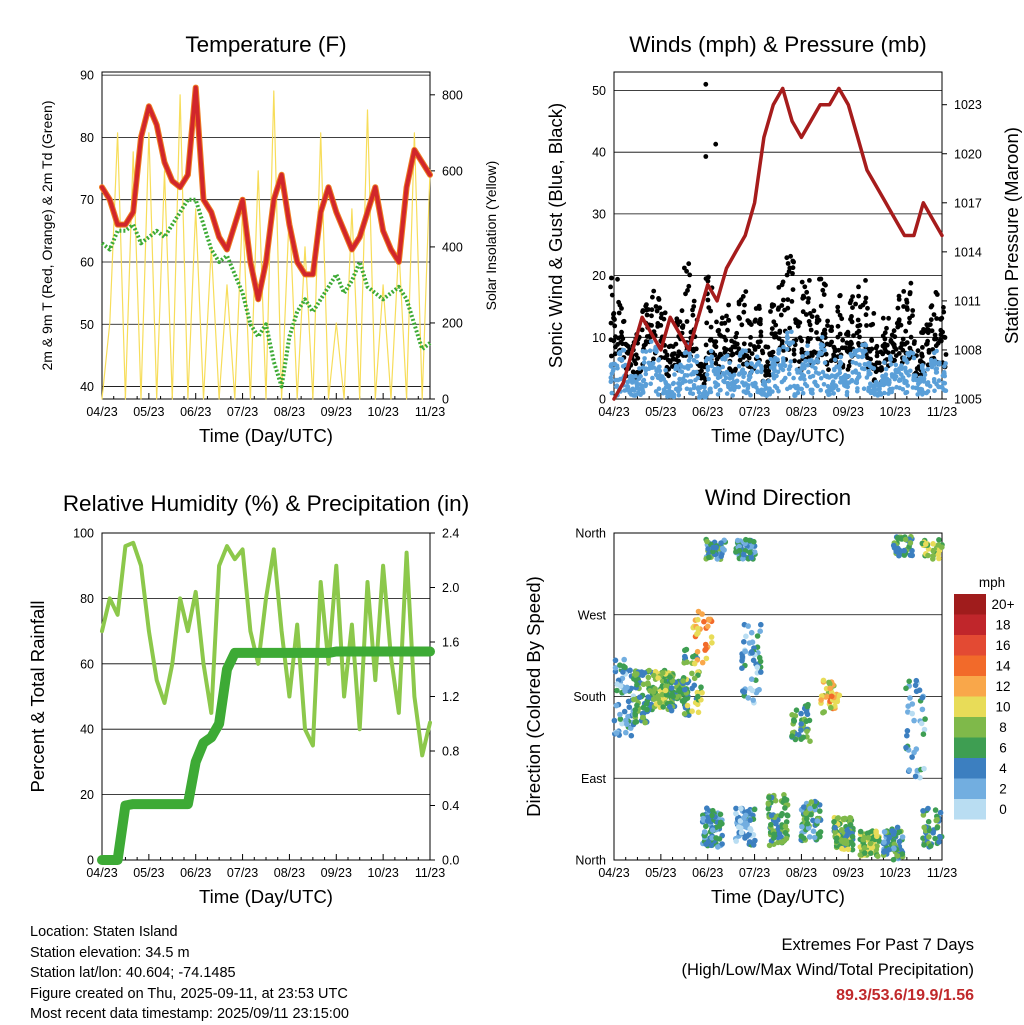  I want to click on y2-tick-label: 2.0, so click(450, 588).